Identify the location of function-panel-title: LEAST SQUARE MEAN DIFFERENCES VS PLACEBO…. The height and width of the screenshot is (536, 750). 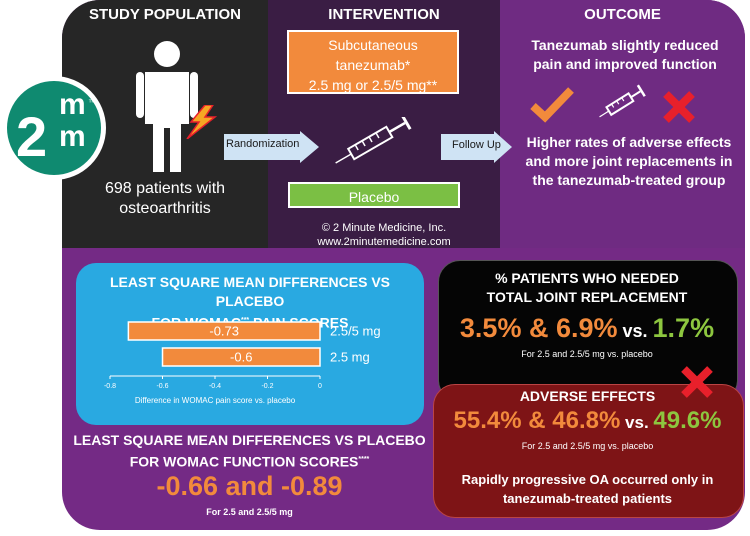
(249, 451).